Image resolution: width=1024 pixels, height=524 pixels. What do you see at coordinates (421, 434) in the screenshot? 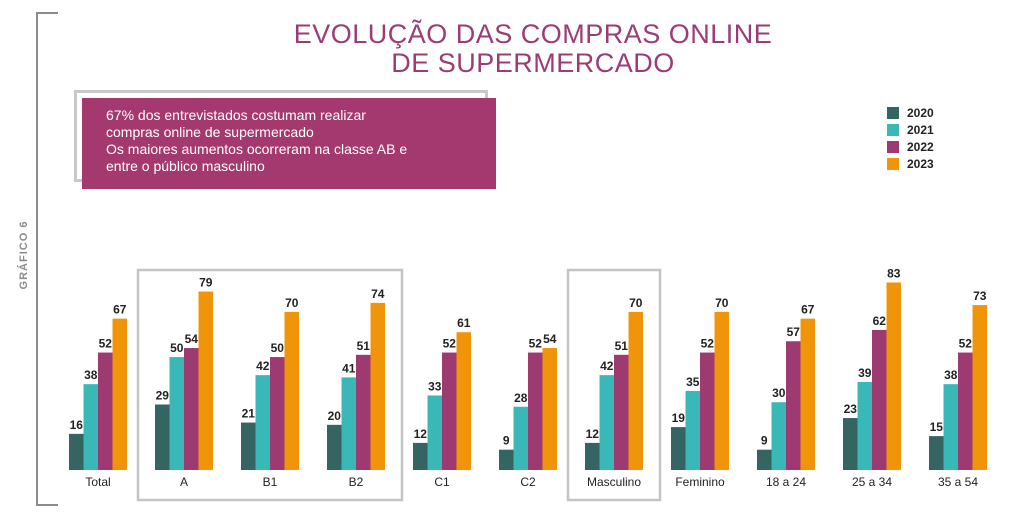
I see `data-label: 12` at bounding box center [421, 434].